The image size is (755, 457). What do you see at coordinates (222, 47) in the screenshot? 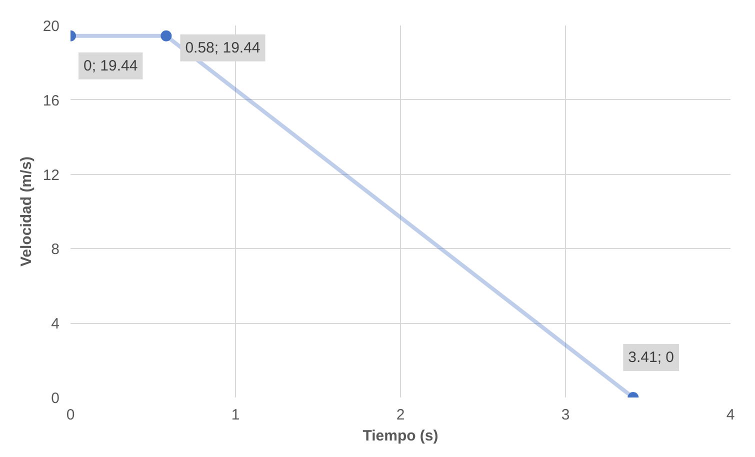
I see `data-label: 0.58; 19.44` at bounding box center [222, 47].